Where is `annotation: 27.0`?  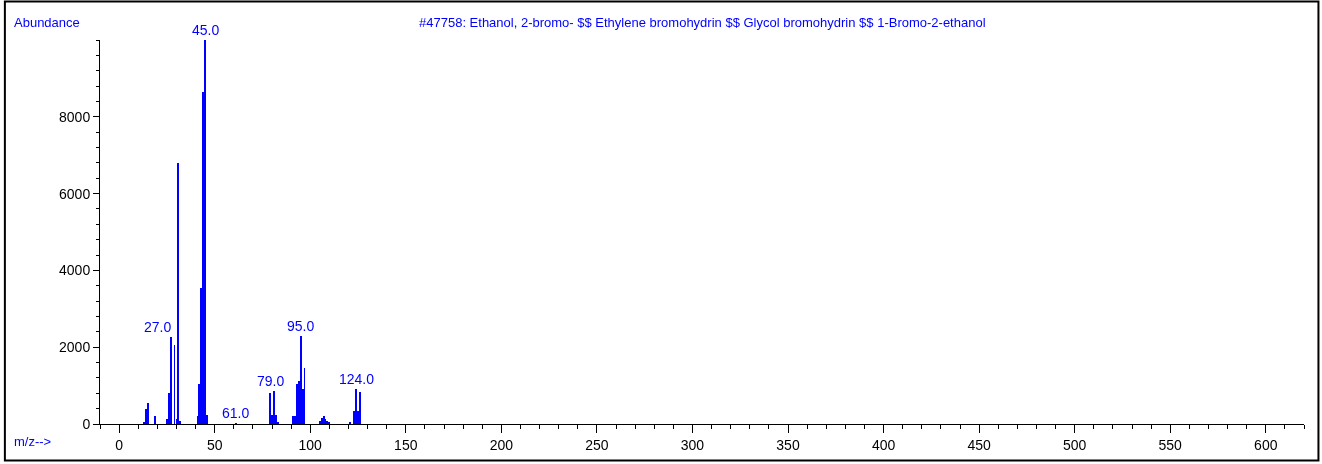
annotation: 27.0 is located at coordinates (158, 327).